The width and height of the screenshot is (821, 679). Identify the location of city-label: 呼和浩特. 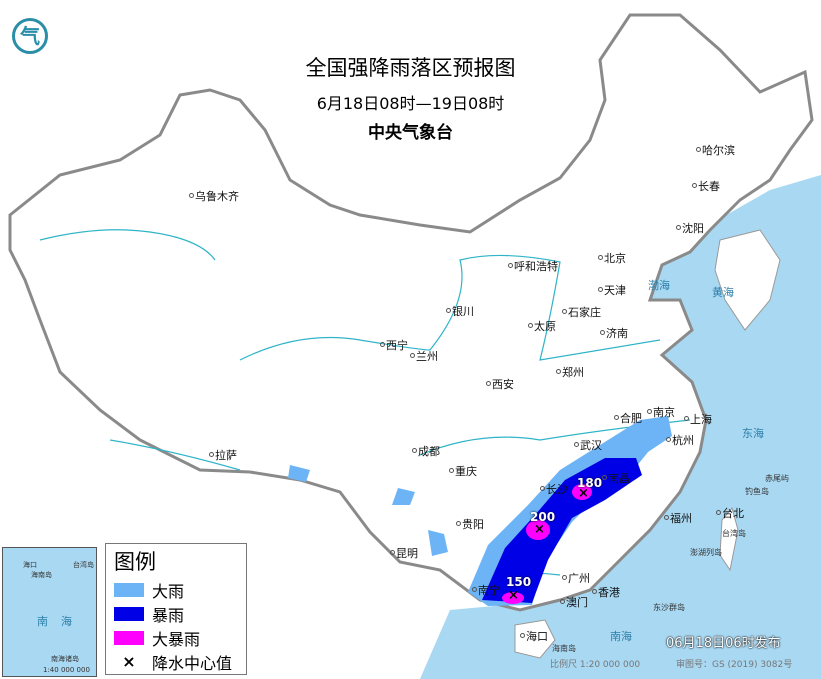
(533, 266).